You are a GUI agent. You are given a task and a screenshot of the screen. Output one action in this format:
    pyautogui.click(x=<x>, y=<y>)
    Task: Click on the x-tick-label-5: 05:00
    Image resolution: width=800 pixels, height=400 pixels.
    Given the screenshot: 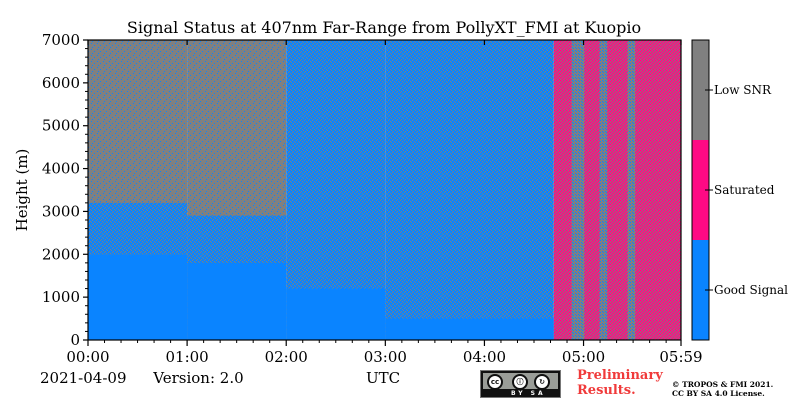 What is the action you would take?
    pyautogui.click(x=583, y=357)
    